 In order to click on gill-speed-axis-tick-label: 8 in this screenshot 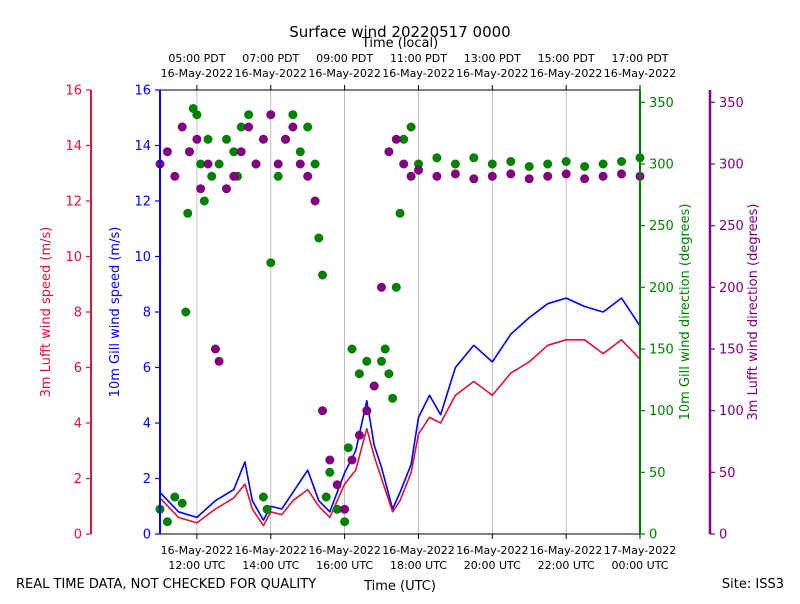, I will do `click(147, 313)`.